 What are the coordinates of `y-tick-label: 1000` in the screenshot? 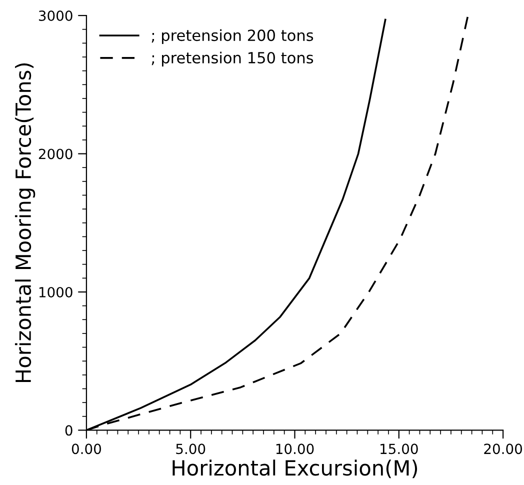 It's located at (55, 292).